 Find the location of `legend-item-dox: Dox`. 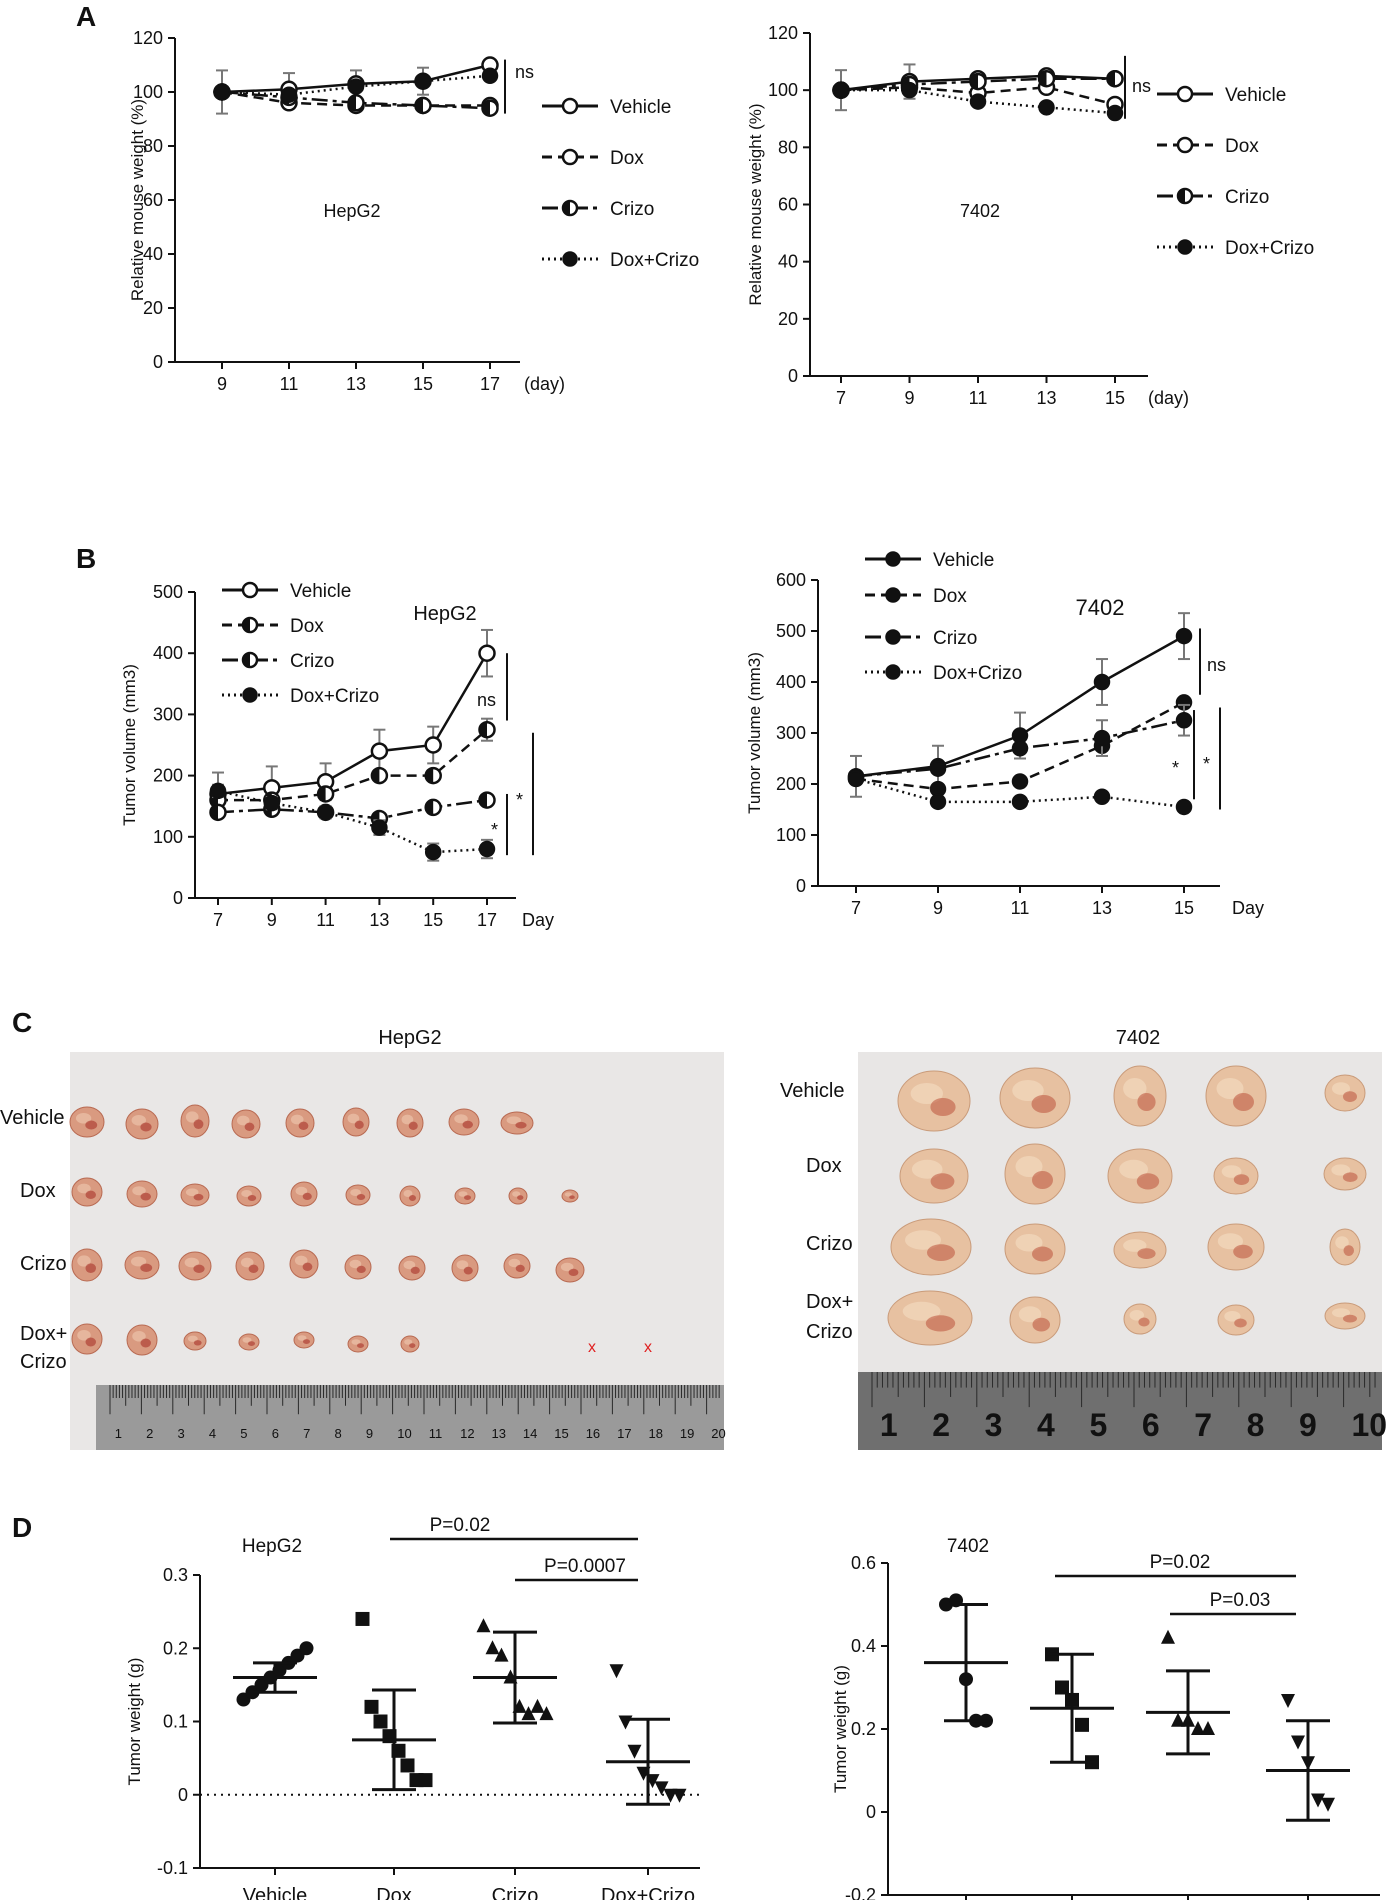

legend-item-dox: Dox is located at coordinates (273, 626).